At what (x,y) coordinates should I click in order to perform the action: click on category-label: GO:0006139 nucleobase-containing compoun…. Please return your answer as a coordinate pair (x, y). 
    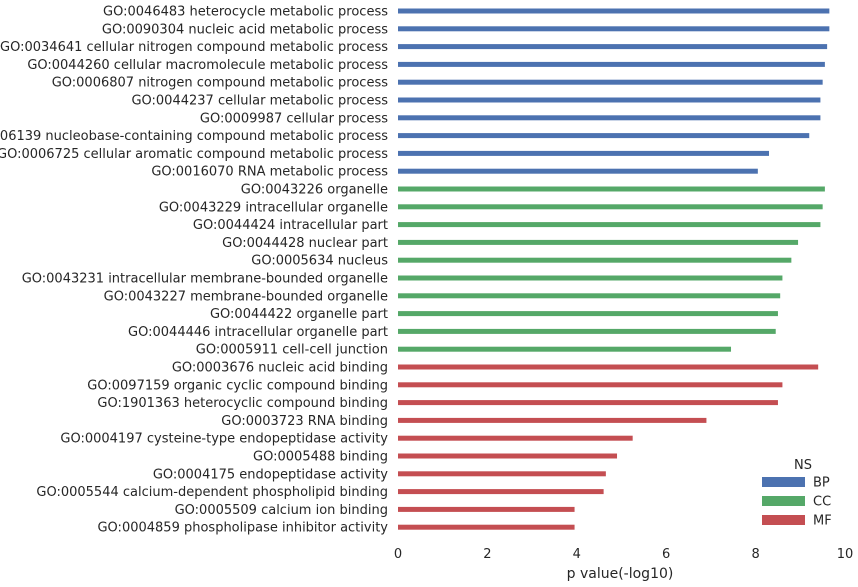
    Looking at the image, I should click on (194, 136).